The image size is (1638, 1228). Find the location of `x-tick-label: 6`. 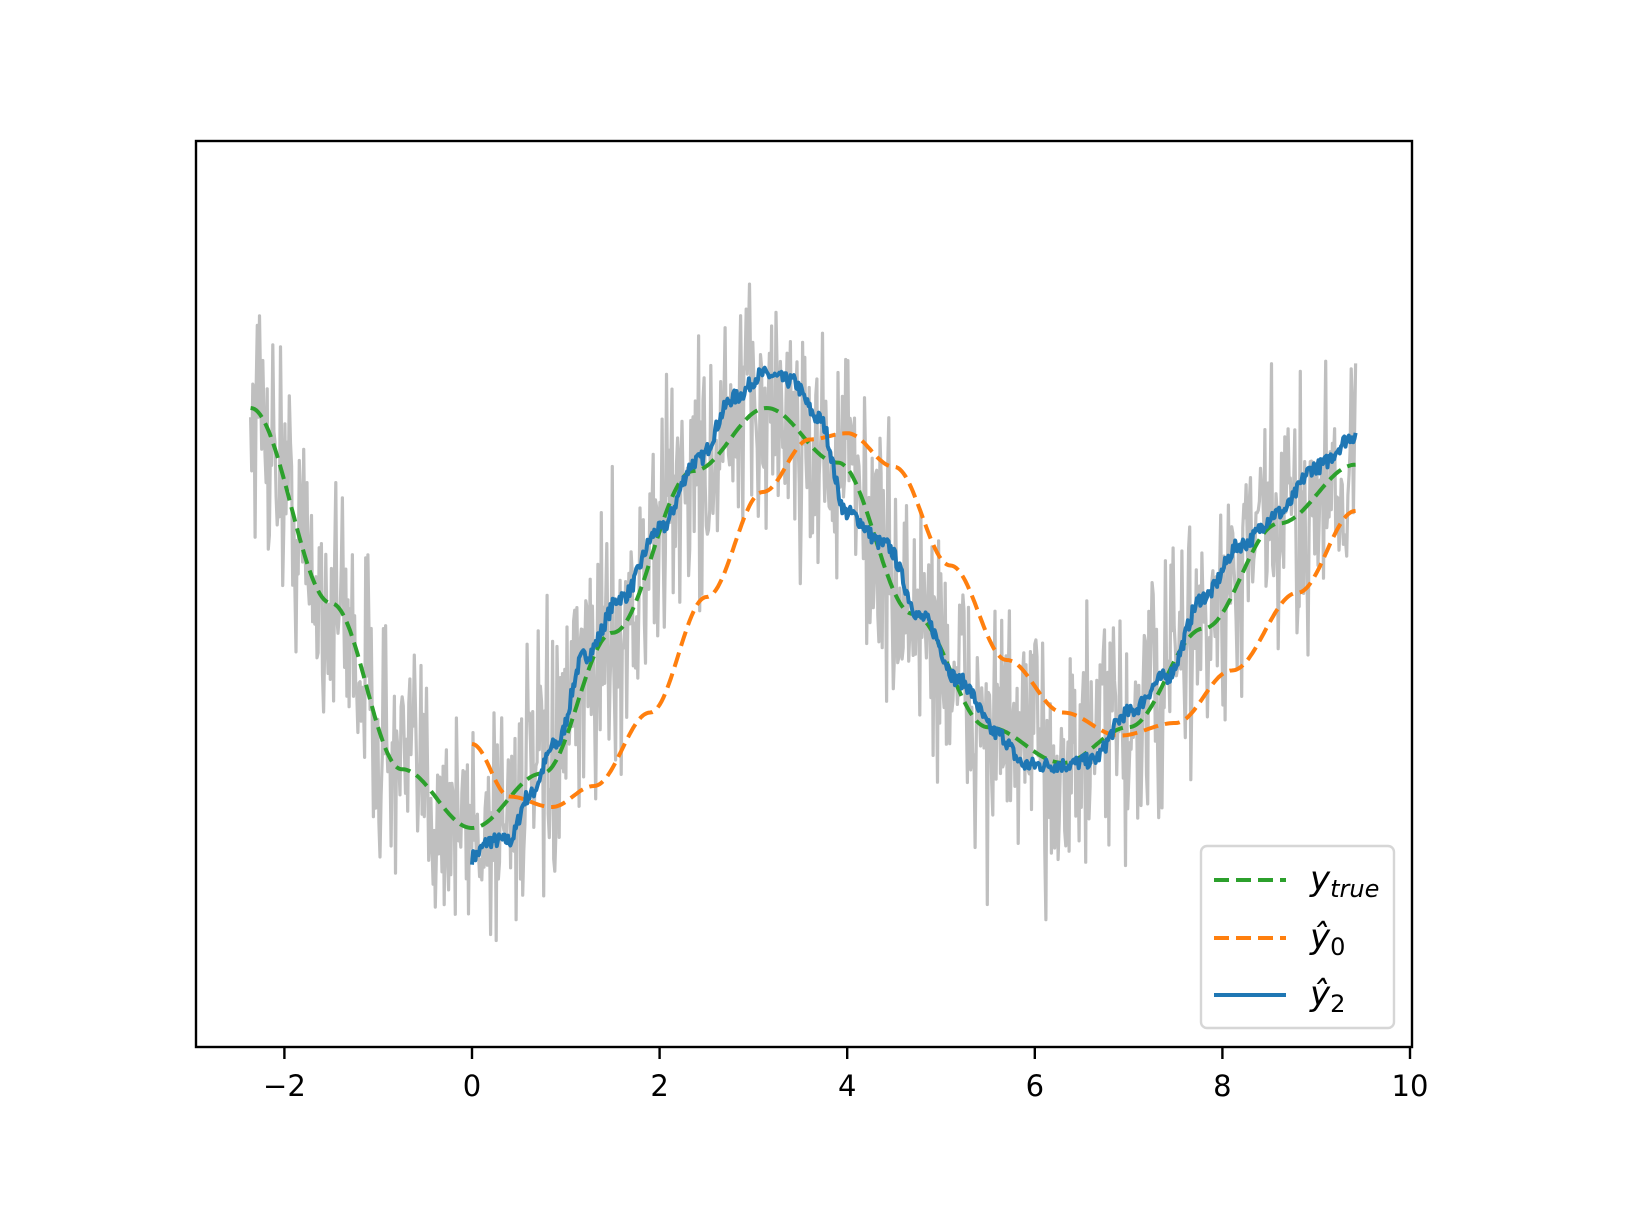

x-tick-label: 6 is located at coordinates (1035, 1086).